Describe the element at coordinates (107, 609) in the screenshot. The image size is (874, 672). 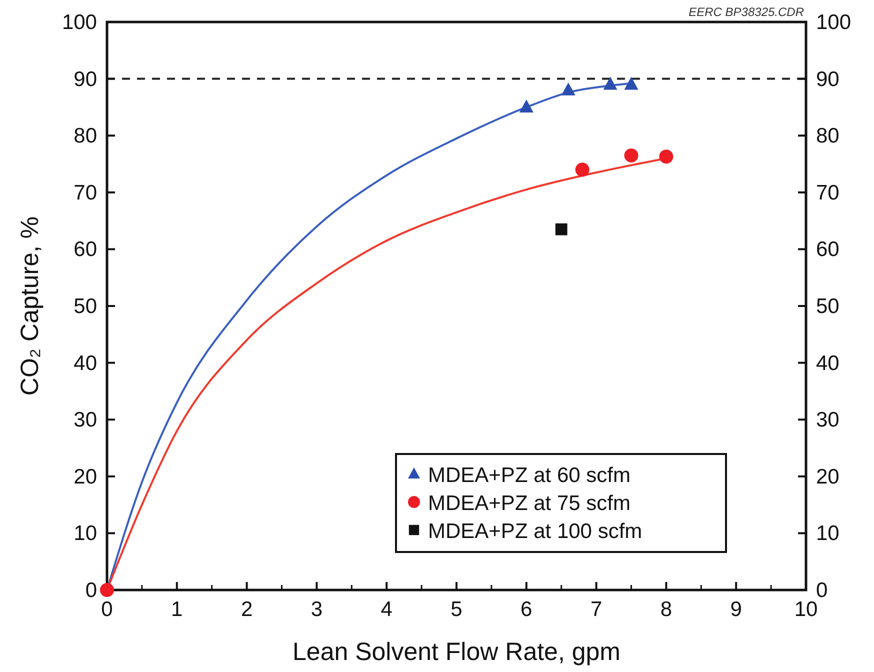
I see `x-tick-label: 0` at that location.